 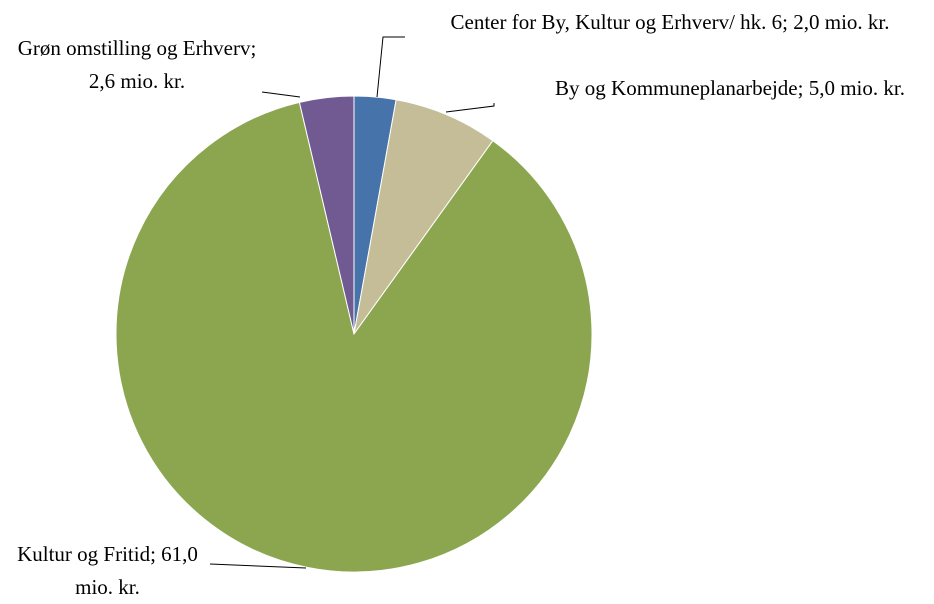 What do you see at coordinates (107, 570) in the screenshot?
I see `data-label: Kultur og Fritid; 61,0 mio. kr.` at bounding box center [107, 570].